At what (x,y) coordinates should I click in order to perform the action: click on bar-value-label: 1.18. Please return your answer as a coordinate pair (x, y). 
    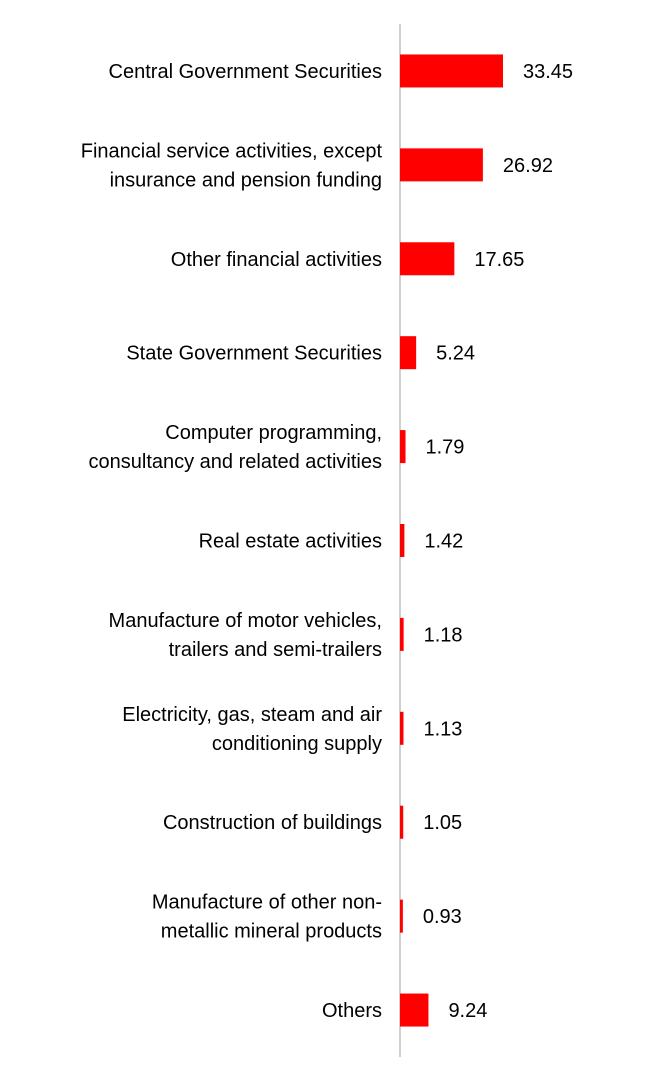
    Looking at the image, I should click on (443, 635).